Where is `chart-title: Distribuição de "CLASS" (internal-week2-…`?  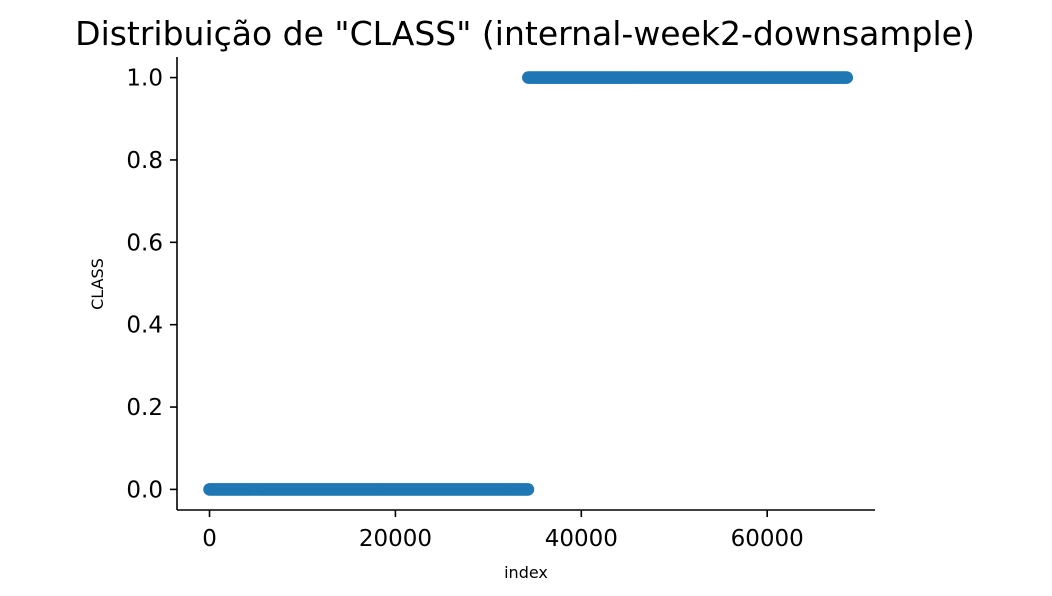
chart-title: Distribuição de "CLASS" (internal-week2-… is located at coordinates (525, 33).